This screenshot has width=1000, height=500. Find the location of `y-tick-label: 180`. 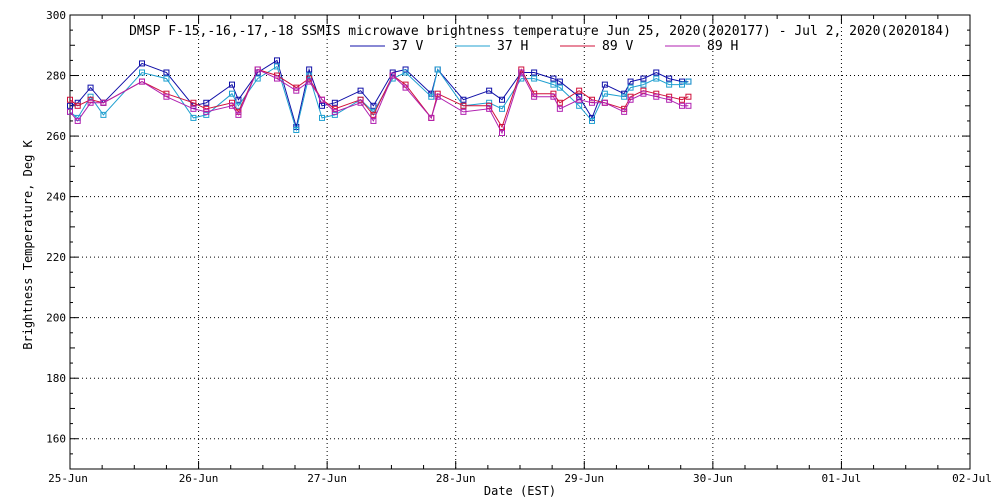

y-tick-label: 180 is located at coordinates (56, 378).